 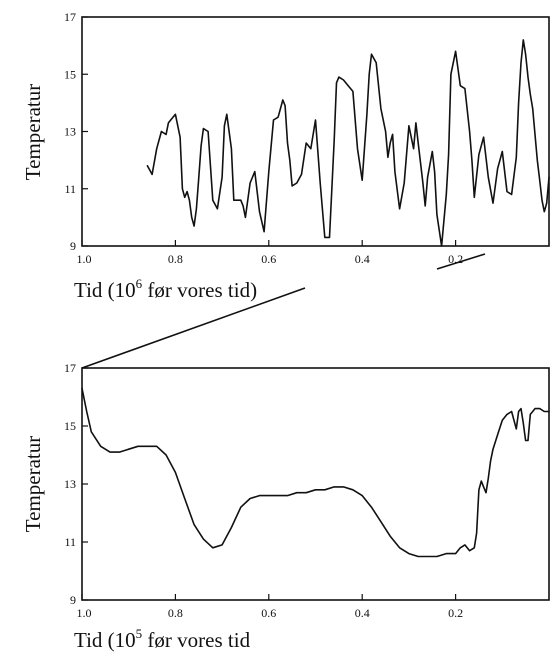 What do you see at coordinates (84, 259) in the screenshot?
I see `x-tick-label-top: 1.0` at bounding box center [84, 259].